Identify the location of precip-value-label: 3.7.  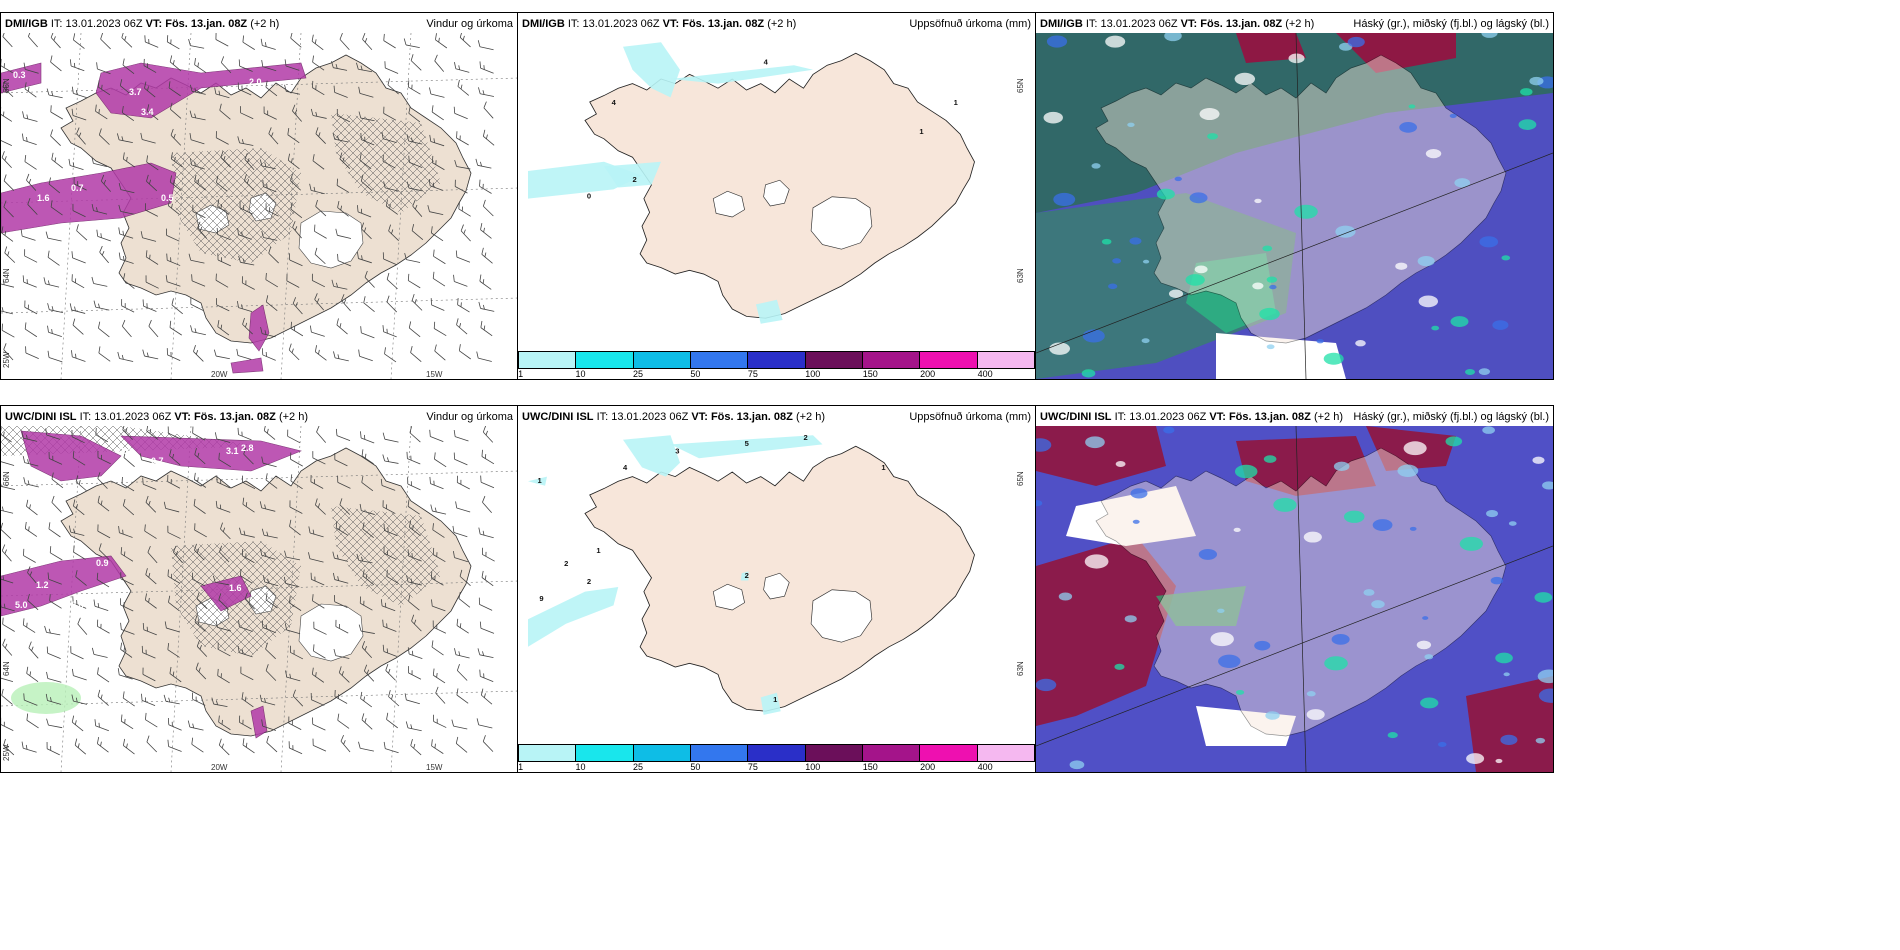
(135, 92).